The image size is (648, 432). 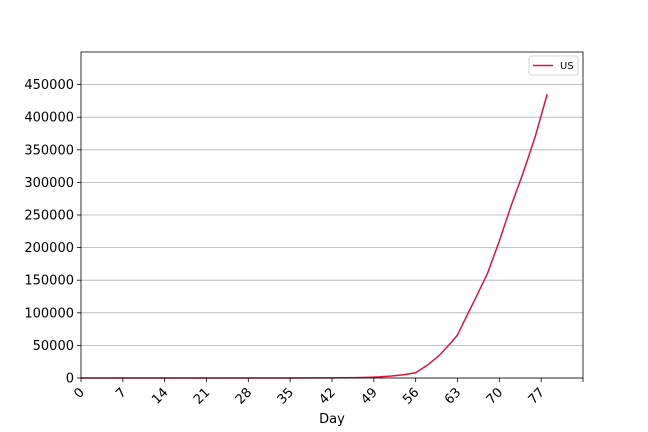 What do you see at coordinates (453, 396) in the screenshot?
I see `x-tick-label: 63` at bounding box center [453, 396].